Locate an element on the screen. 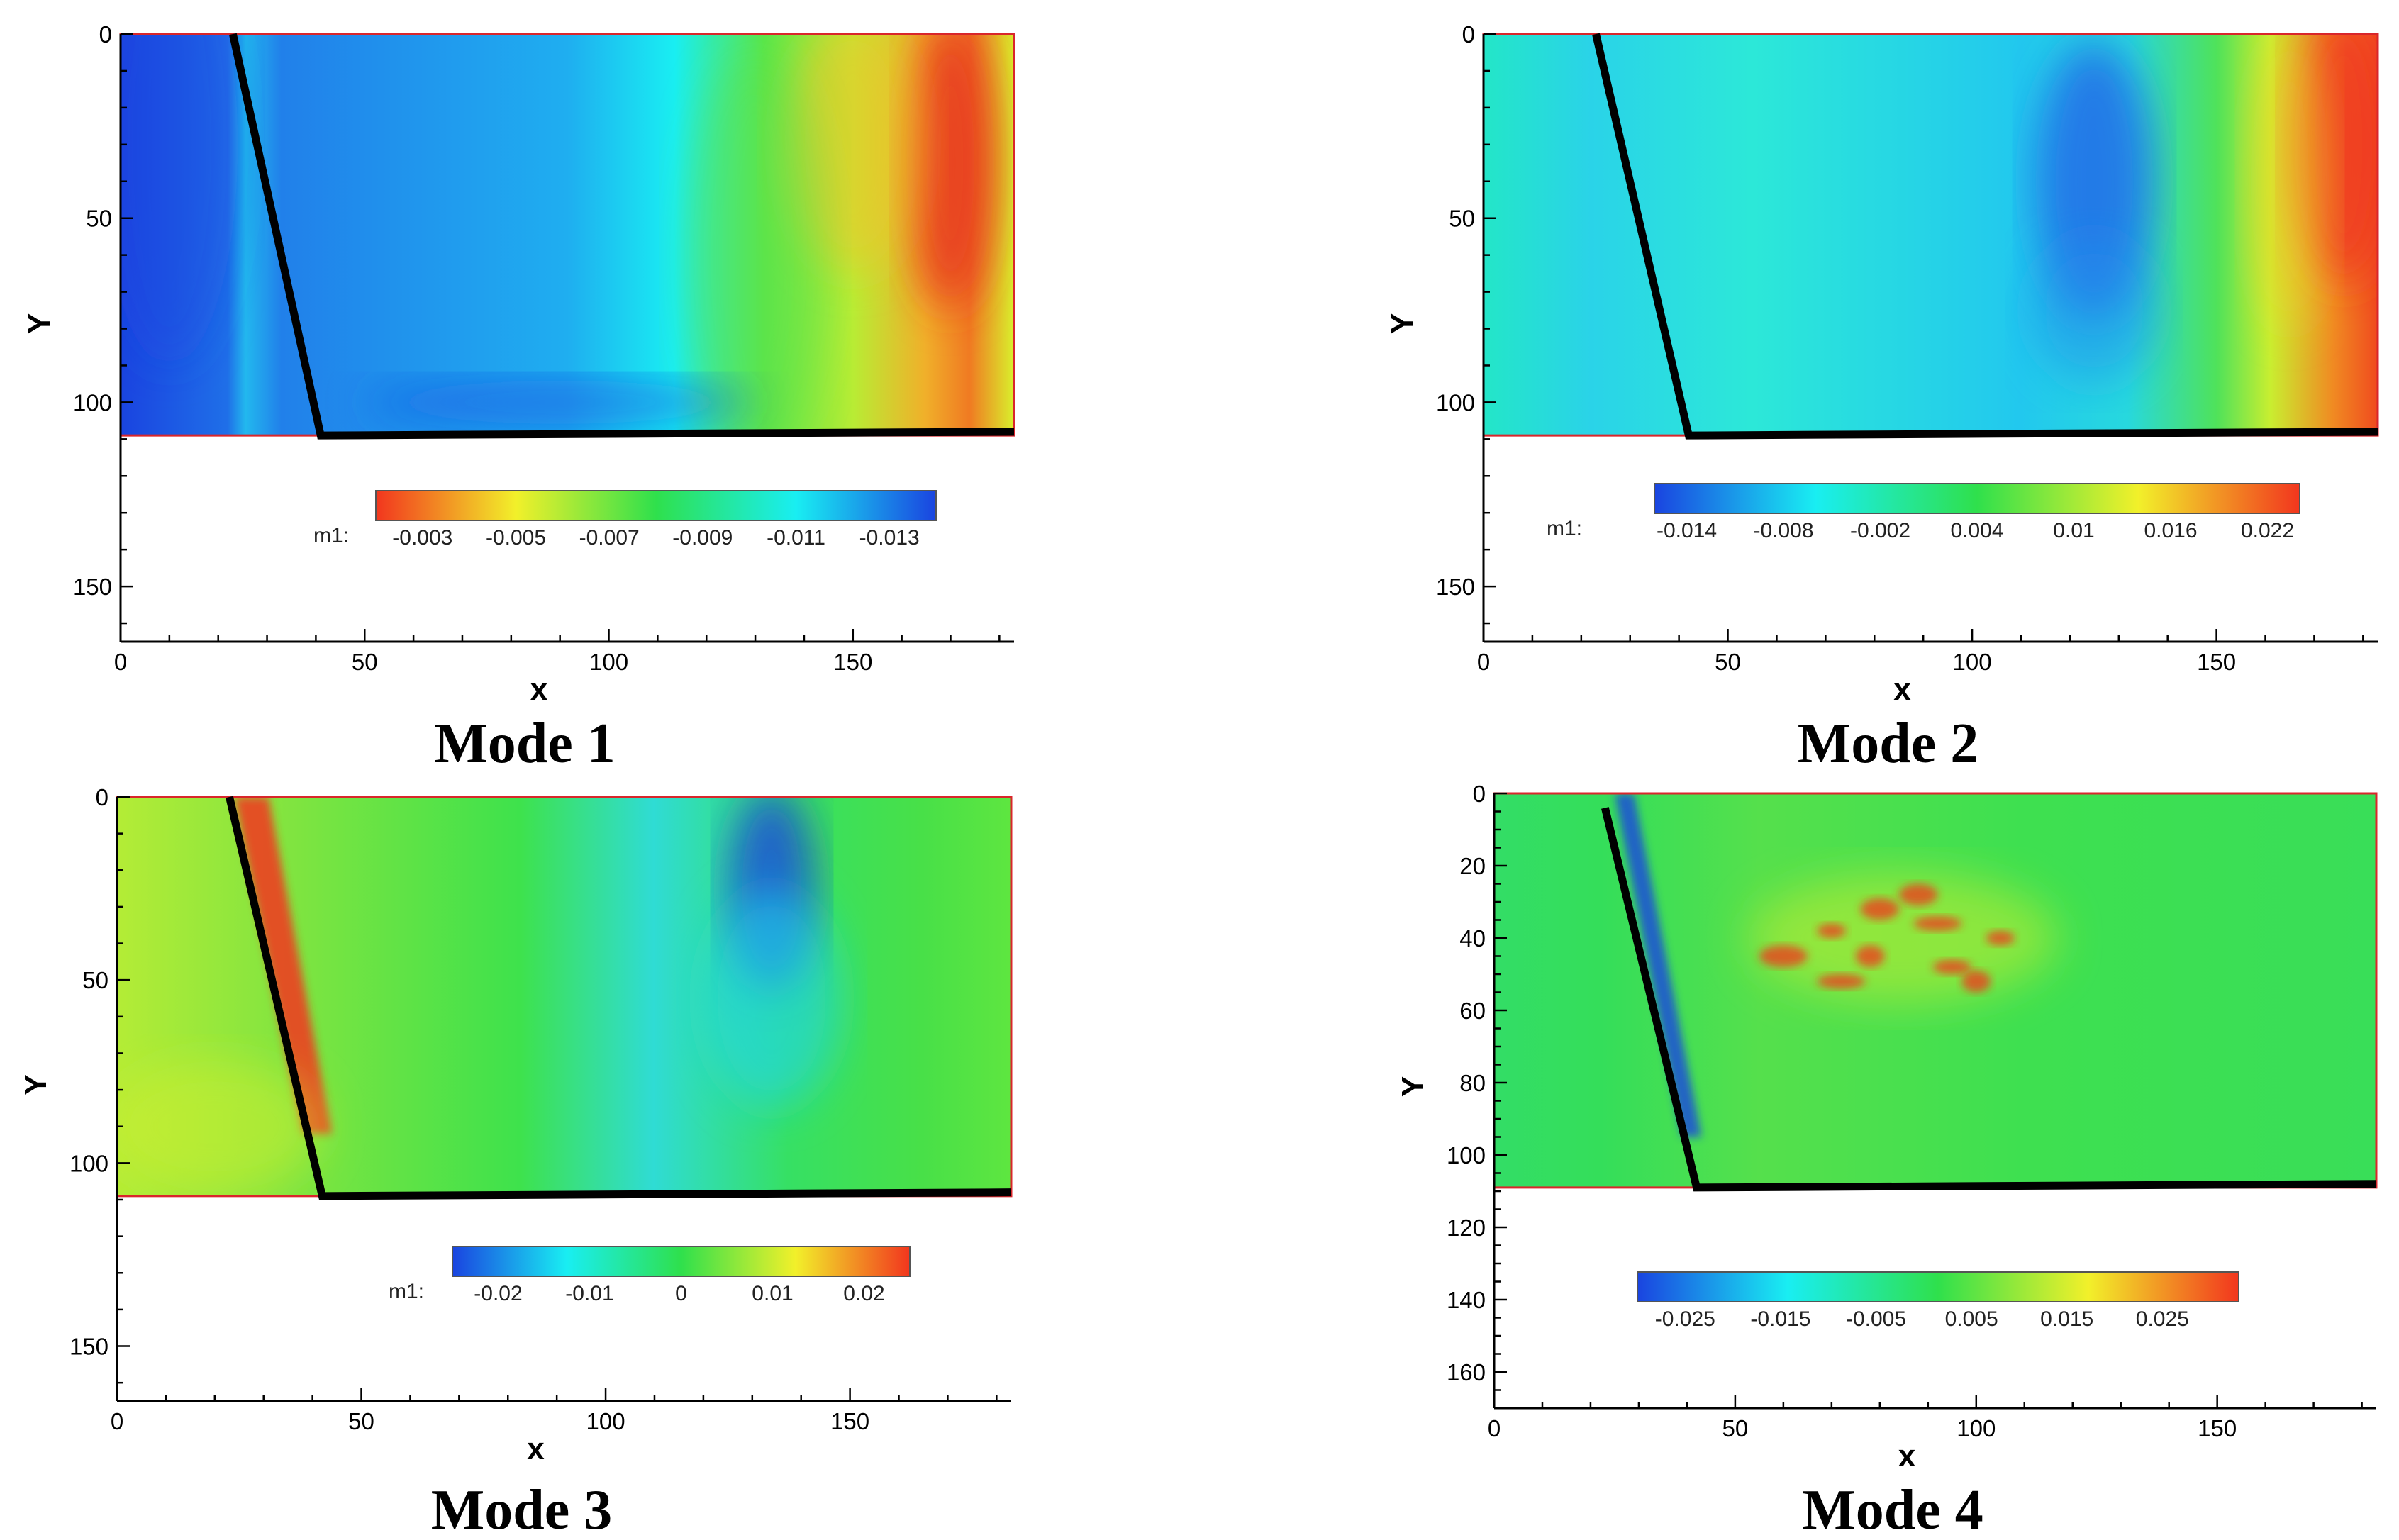  mode-3-axes is located at coordinates (563, 1099).